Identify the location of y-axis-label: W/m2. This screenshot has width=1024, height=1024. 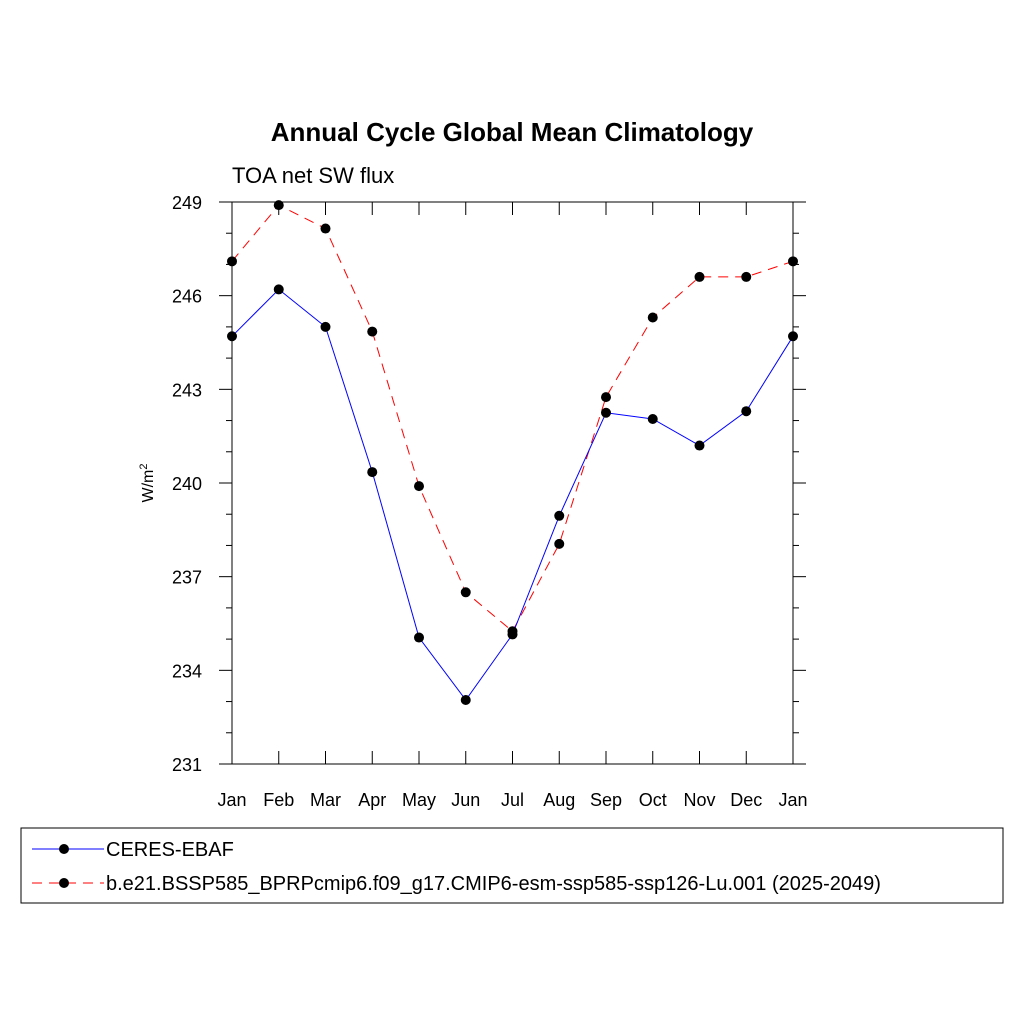
(147, 483).